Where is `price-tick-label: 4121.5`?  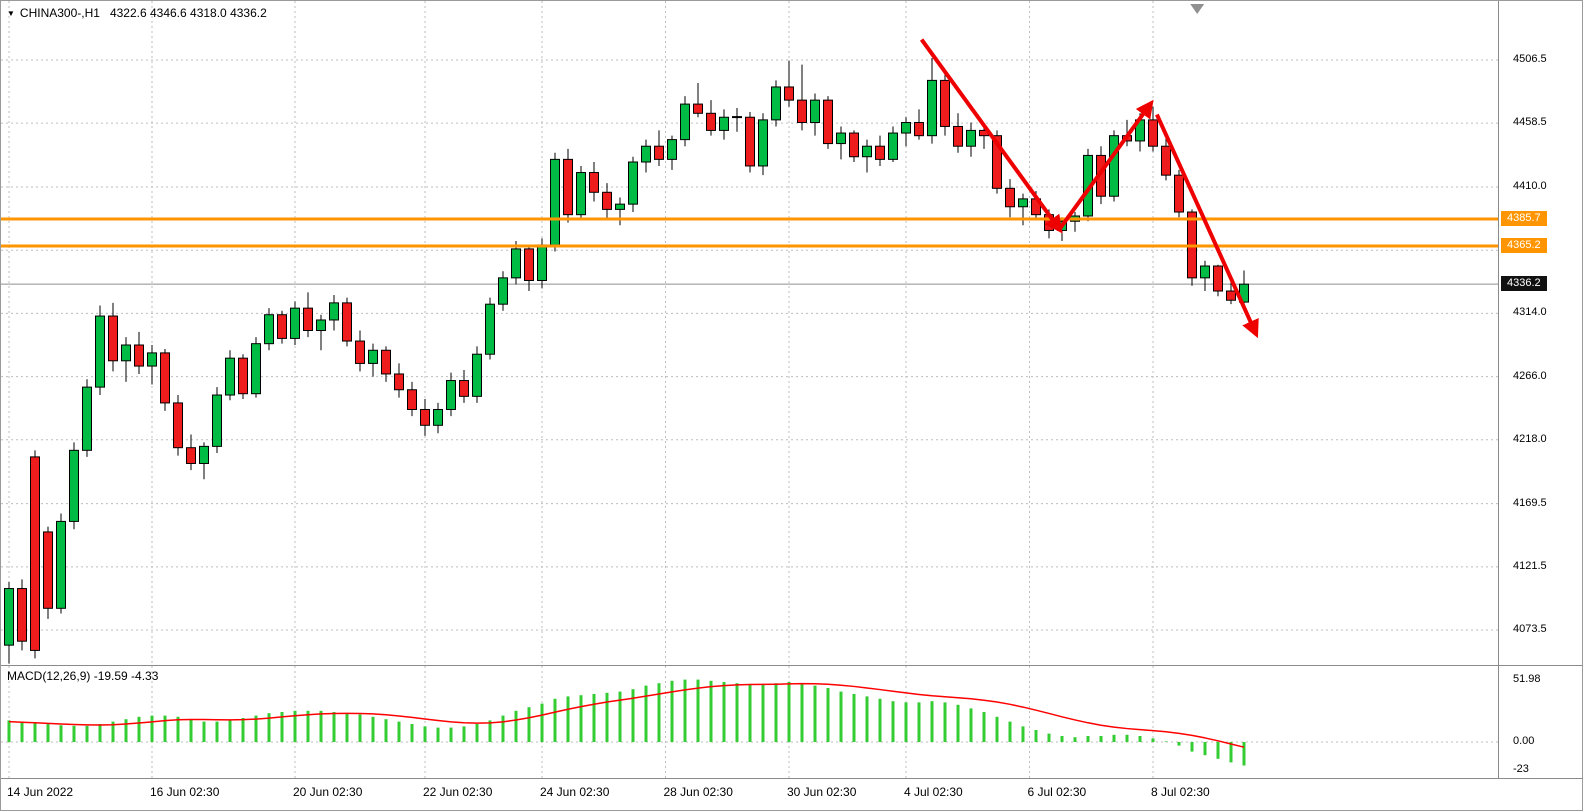
price-tick-label: 4121.5 is located at coordinates (1530, 565).